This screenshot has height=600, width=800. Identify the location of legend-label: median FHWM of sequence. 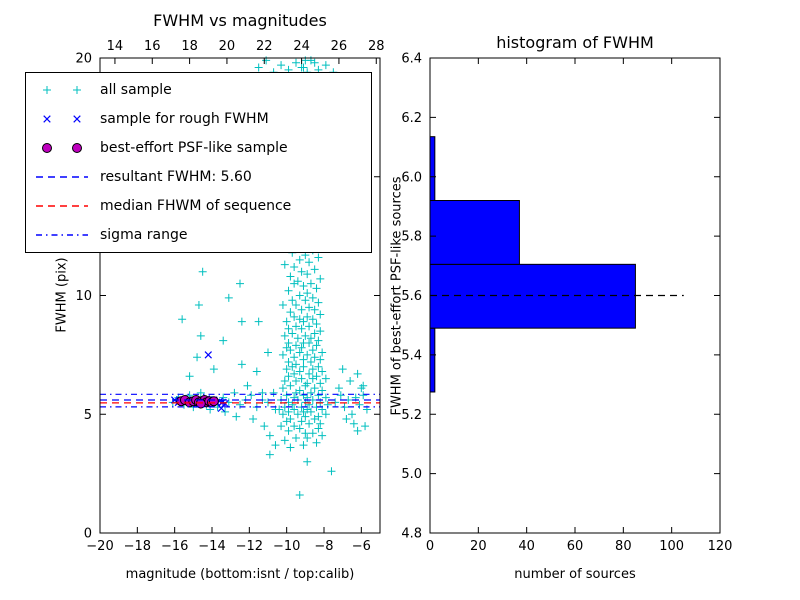
(196, 206).